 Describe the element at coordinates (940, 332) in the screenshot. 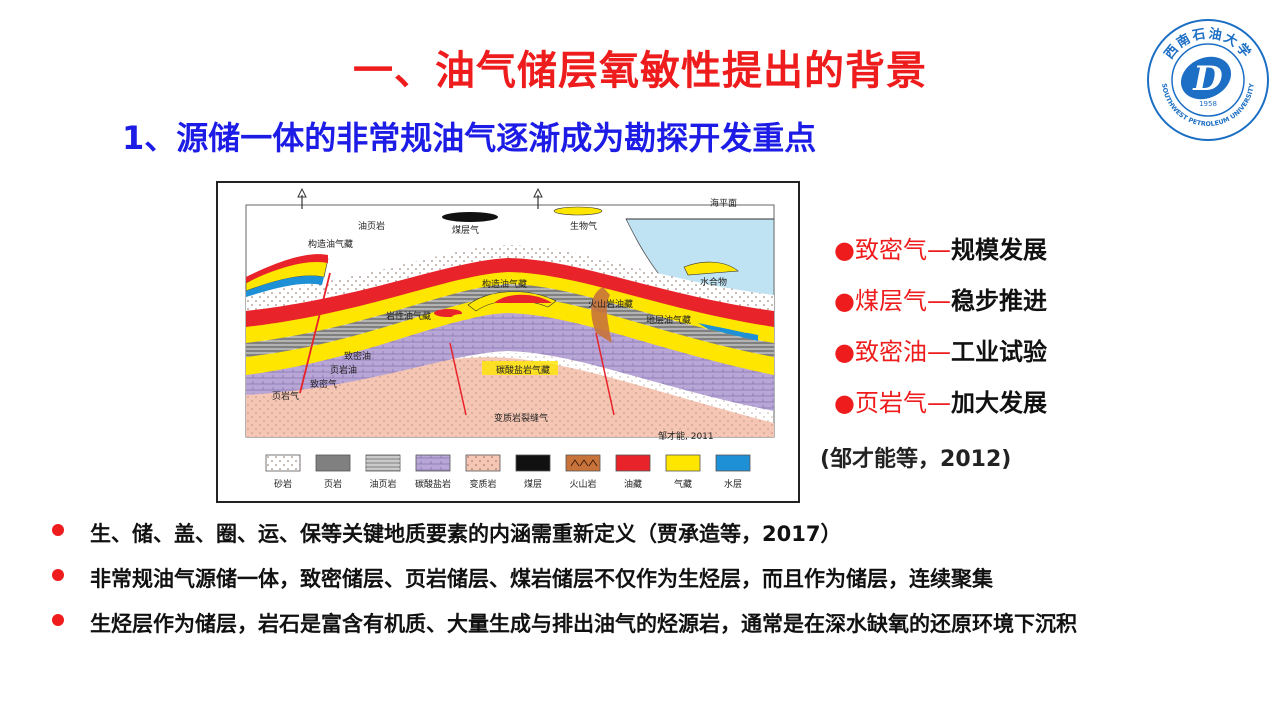

I see `resource-status-list: ●致密气—规模发展 ●煤层气—稳步推进 ●致密油—工业试验 ●页岩气—加大发展` at that location.